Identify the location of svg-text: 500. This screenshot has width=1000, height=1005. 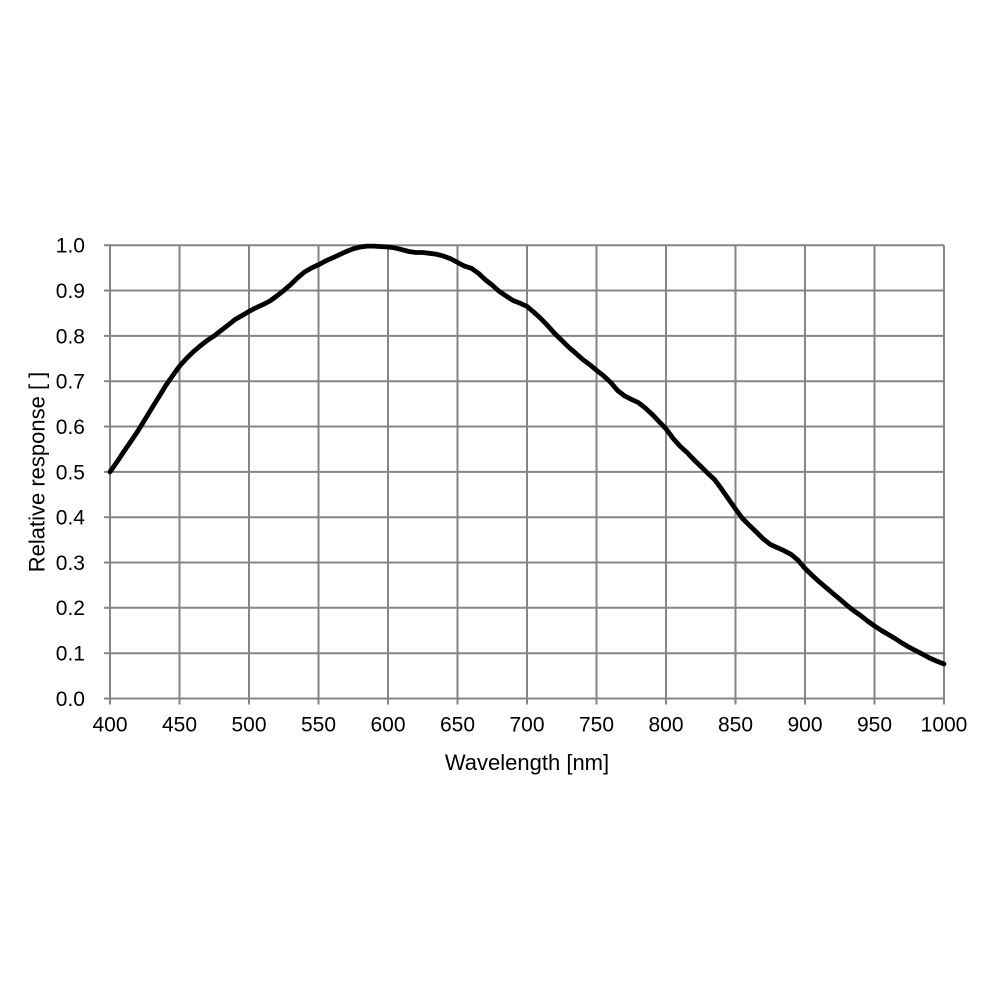
(248, 725).